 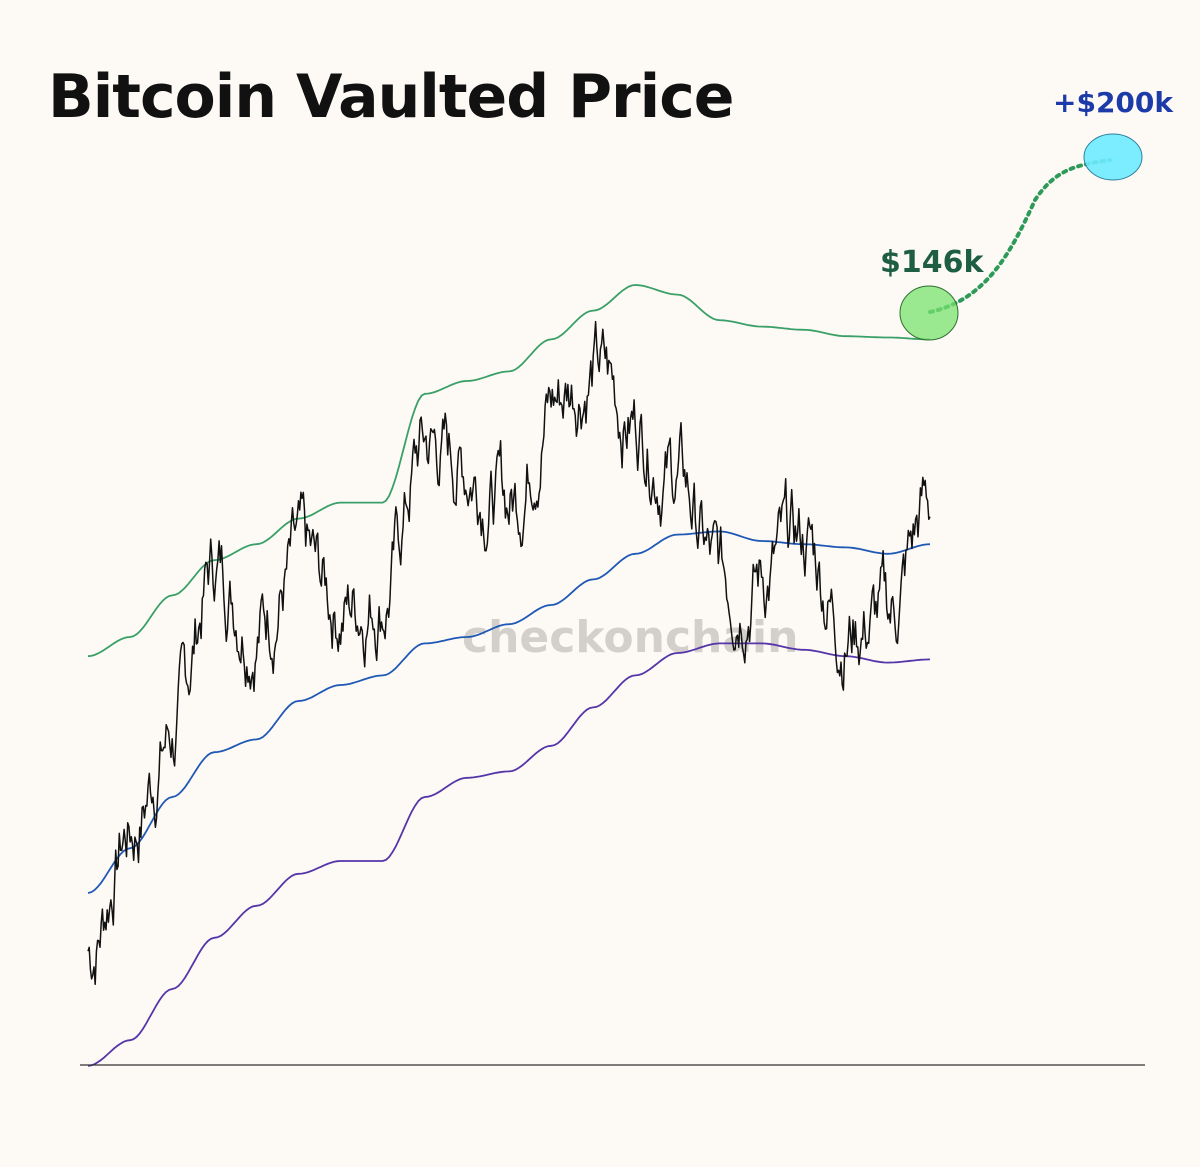 I want to click on annotation-146k: $146k, so click(x=932, y=262).